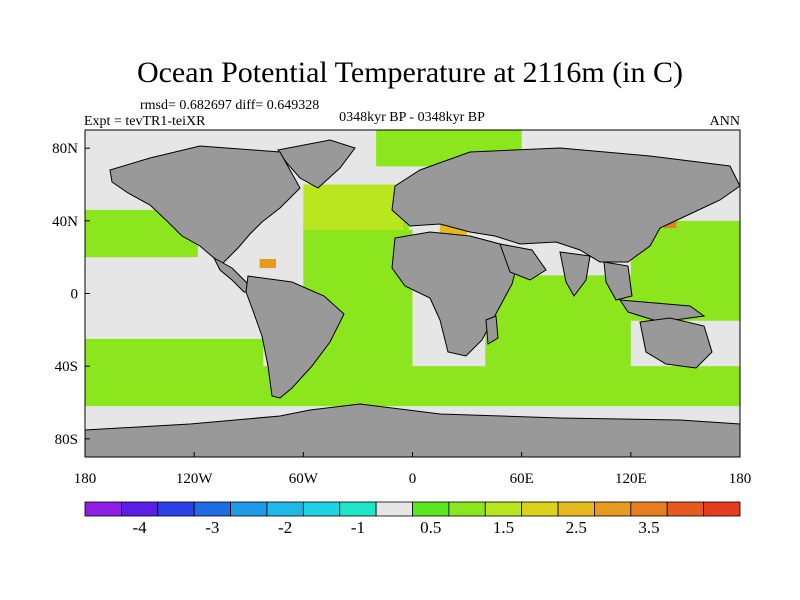  I want to click on colorbar-label: -4, so click(139, 527).